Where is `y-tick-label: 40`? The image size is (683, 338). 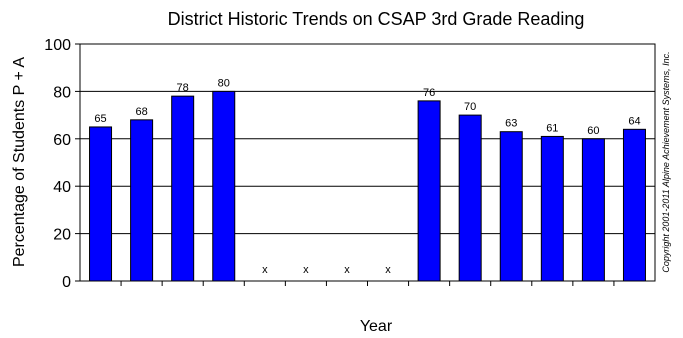
y-tick-label: 40 is located at coordinates (62, 187).